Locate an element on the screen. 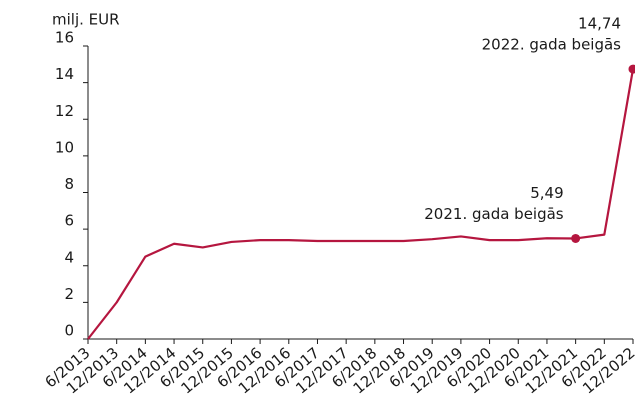 This screenshot has height=414, width=635. value-note: 2022. gada beigās is located at coordinates (552, 45).